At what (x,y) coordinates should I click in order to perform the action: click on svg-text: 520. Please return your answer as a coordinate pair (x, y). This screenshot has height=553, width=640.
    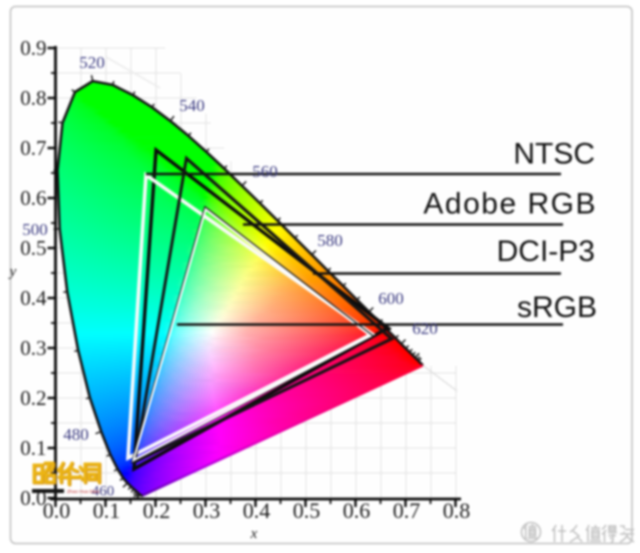
    Looking at the image, I should click on (92, 62).